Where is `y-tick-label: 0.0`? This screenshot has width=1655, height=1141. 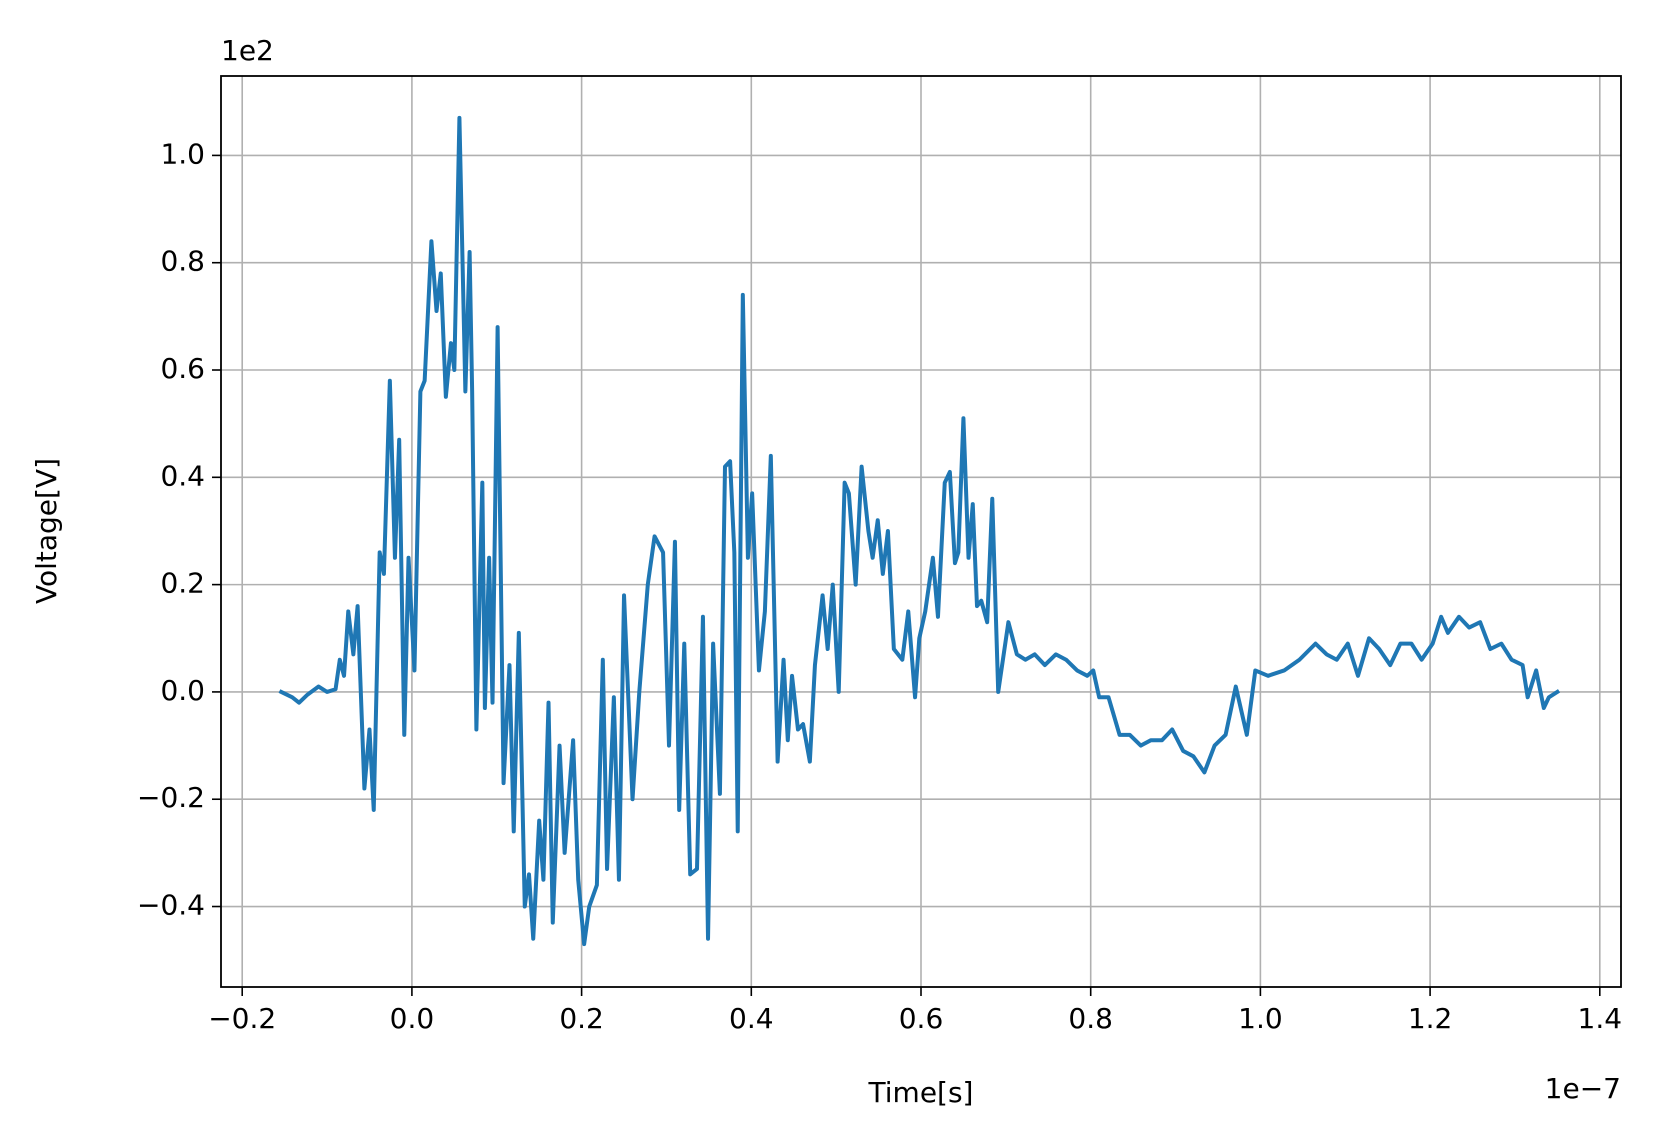
y-tick-label: 0.0 is located at coordinates (182, 690).